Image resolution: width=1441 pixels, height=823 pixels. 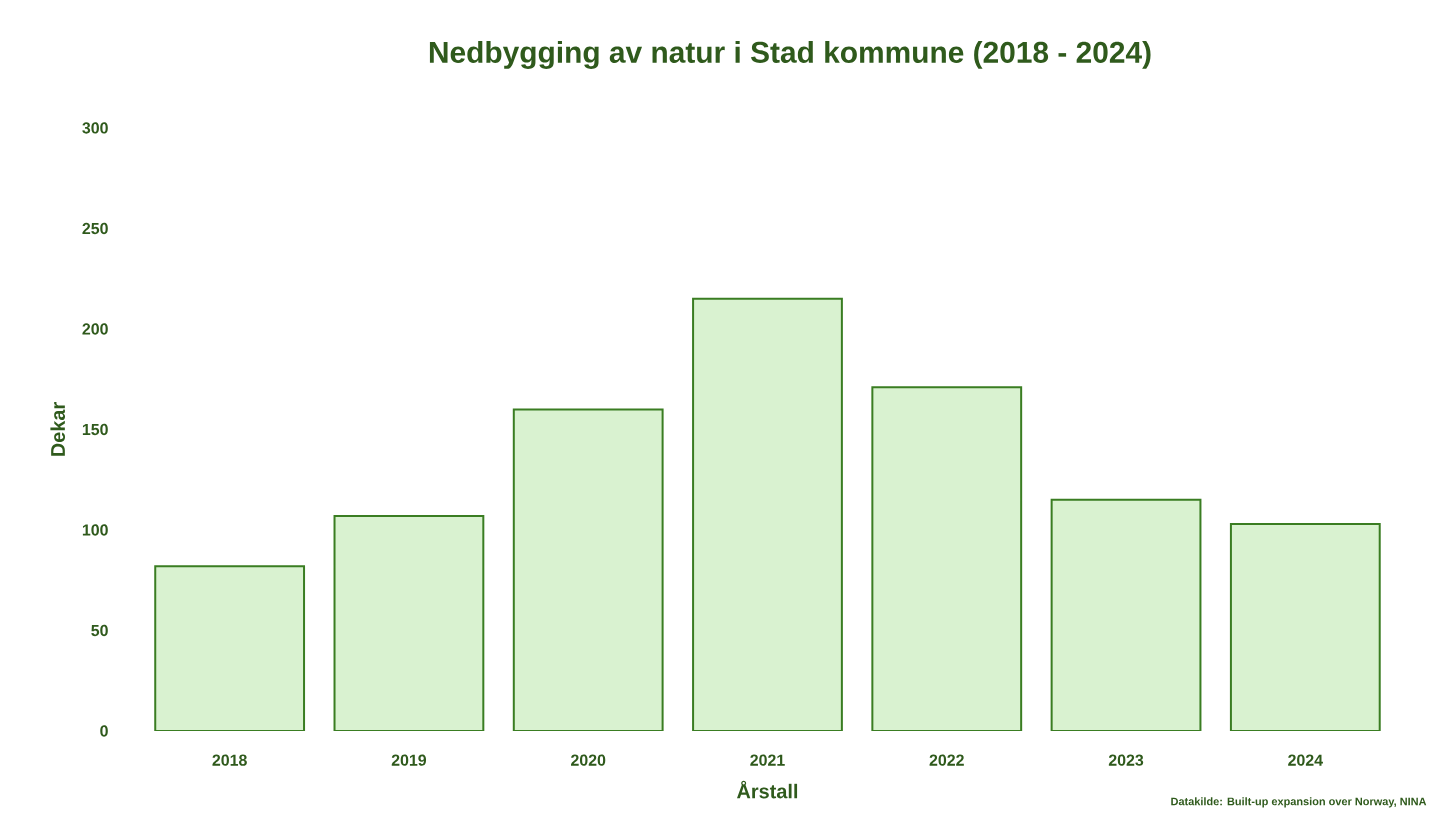 I want to click on x-tick-label: 2020, so click(x=588, y=760).